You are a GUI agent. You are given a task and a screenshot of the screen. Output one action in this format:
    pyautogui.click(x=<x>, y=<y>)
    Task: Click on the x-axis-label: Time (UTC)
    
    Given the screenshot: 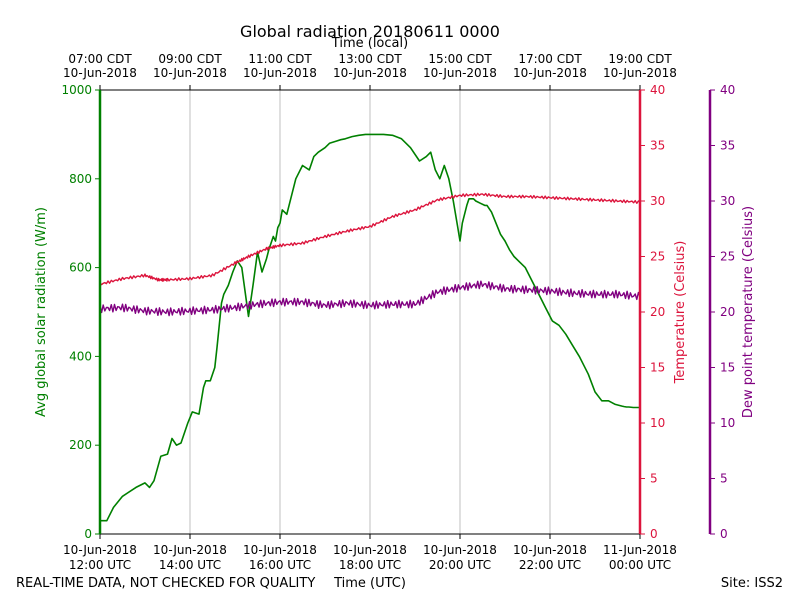 What is the action you would take?
    pyautogui.click(x=369, y=583)
    